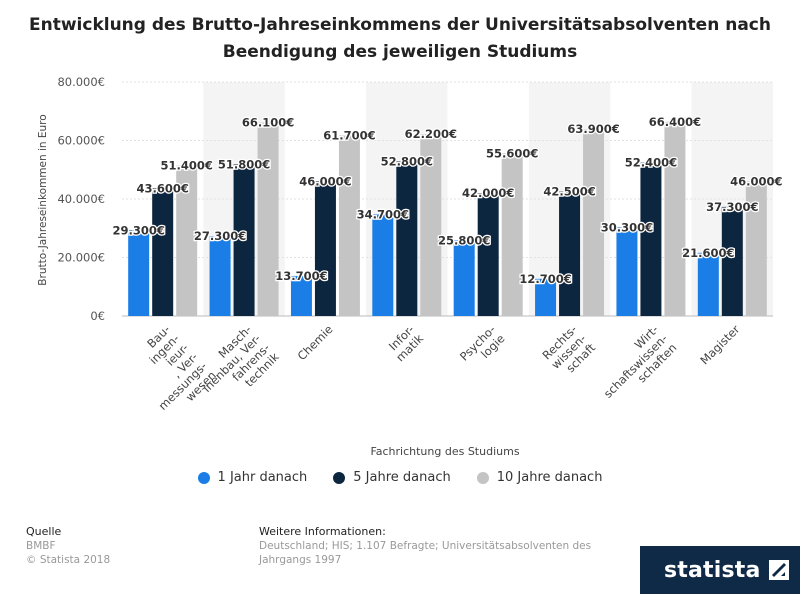  I want to click on statista-logo: statista, so click(720, 570).